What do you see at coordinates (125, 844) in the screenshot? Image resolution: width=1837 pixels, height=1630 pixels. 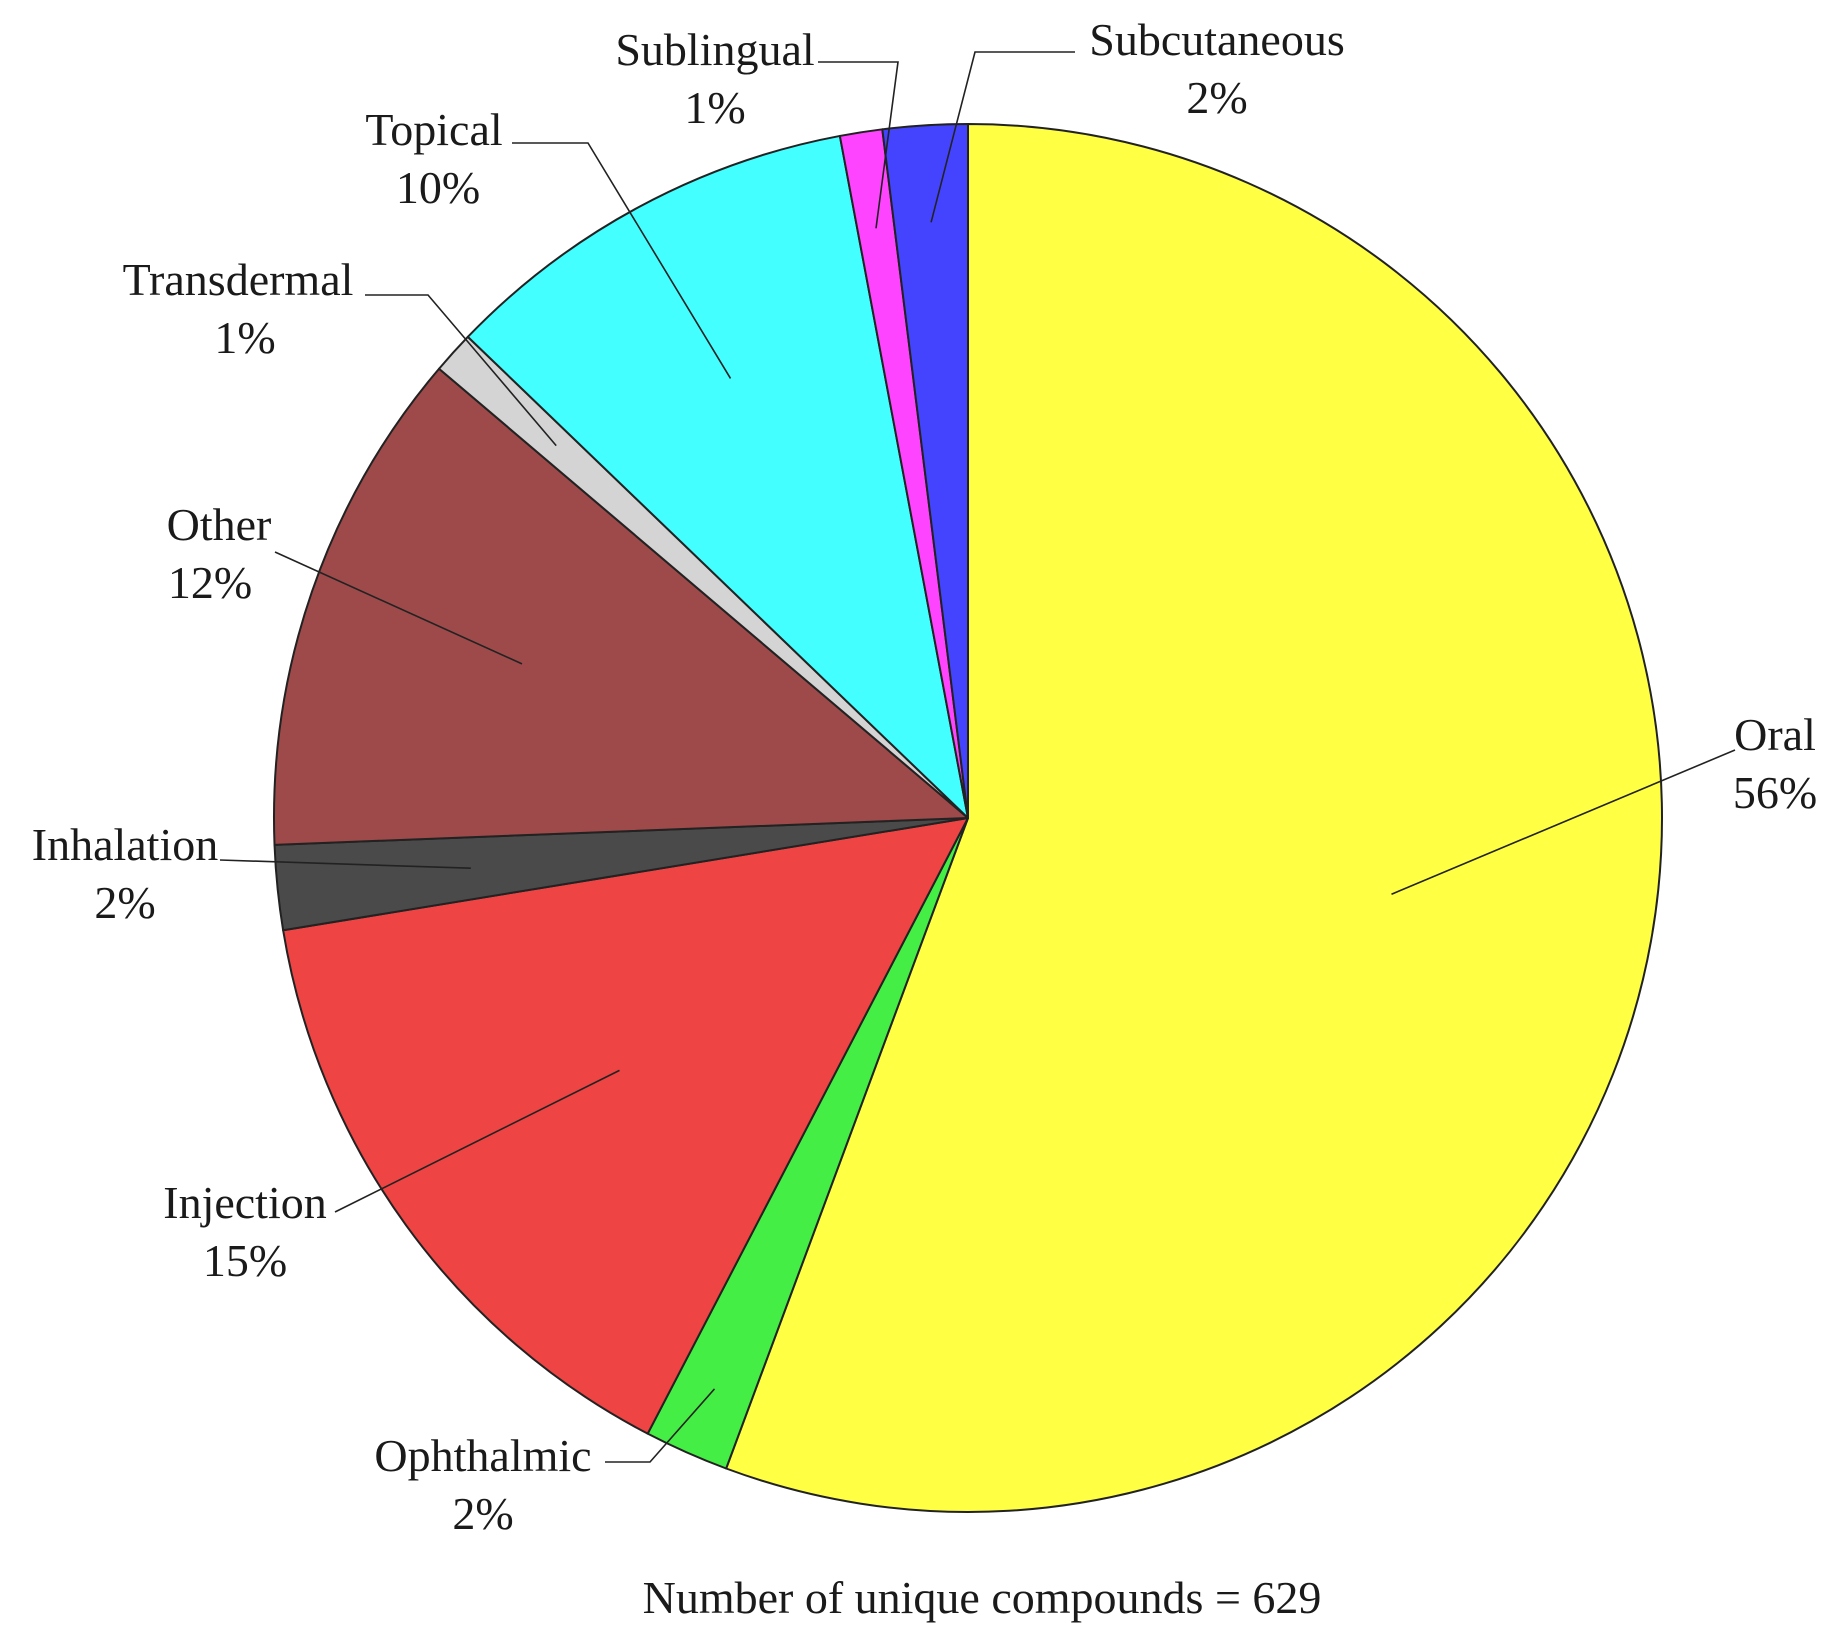 I see `label-inhalation-name: Inhalation` at bounding box center [125, 844].